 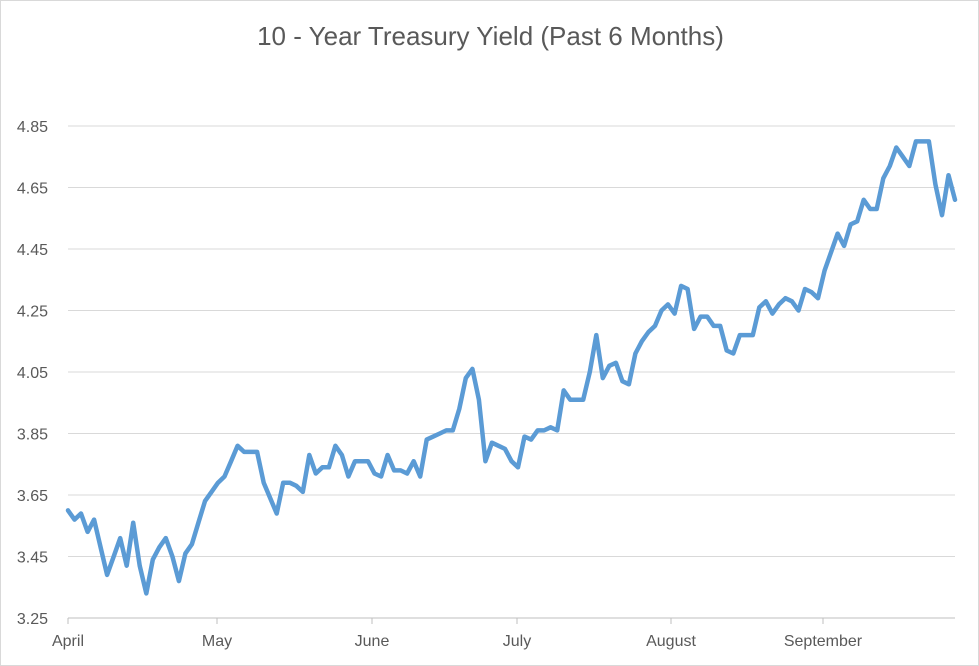 I want to click on y-tick-label: 3.45, so click(x=32, y=558).